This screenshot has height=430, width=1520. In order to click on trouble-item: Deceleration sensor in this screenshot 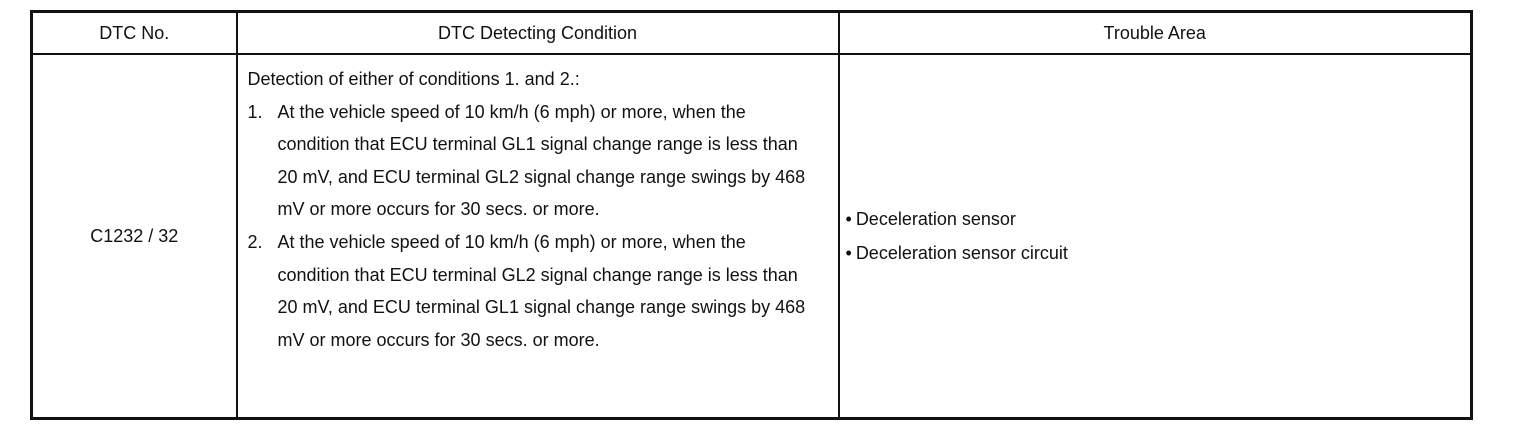, I will do `click(1158, 219)`.